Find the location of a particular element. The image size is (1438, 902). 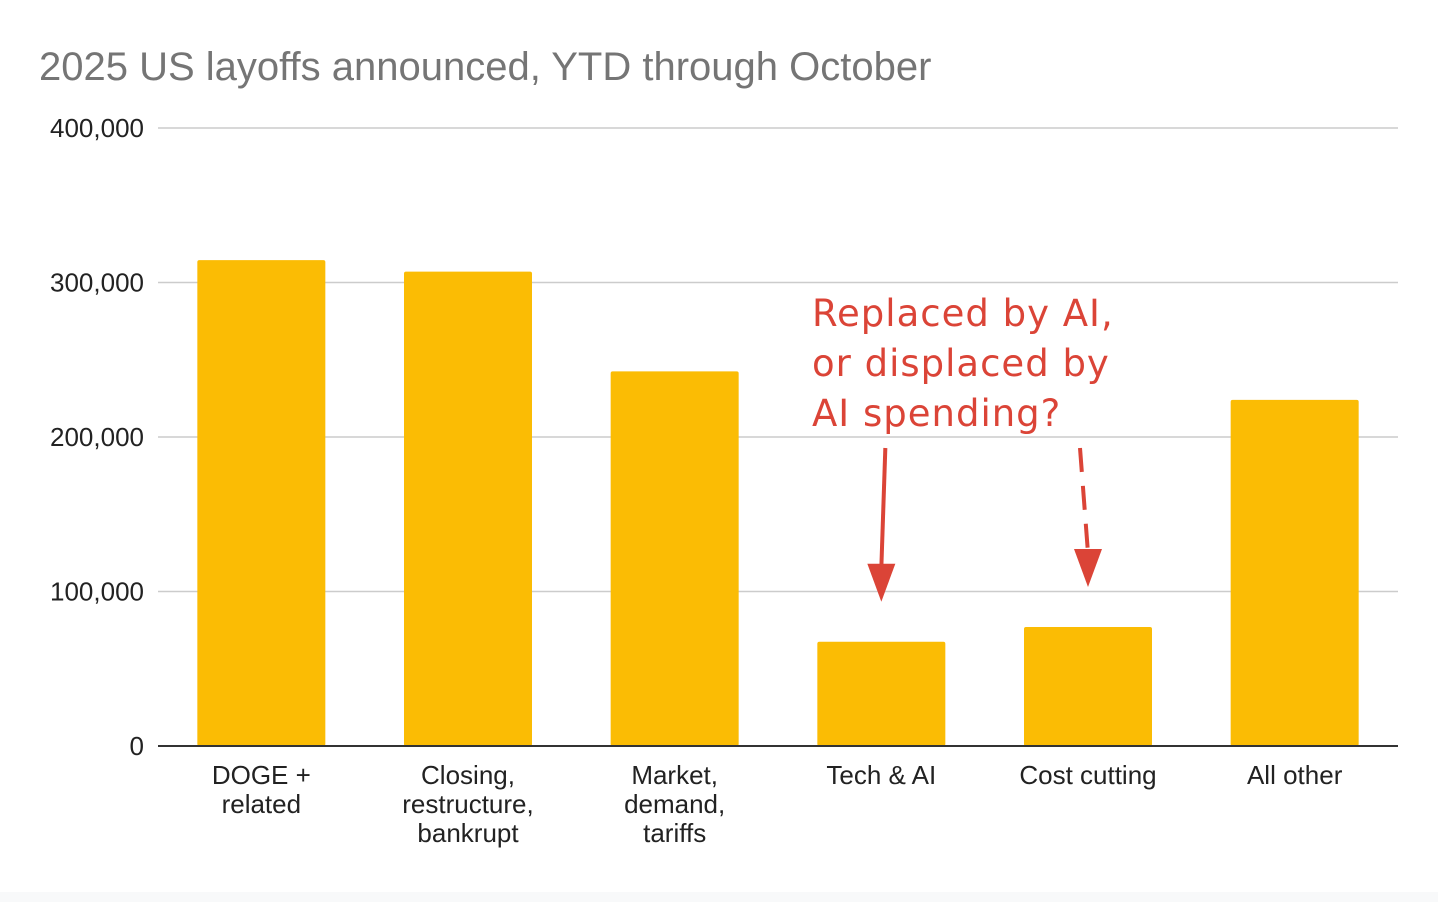

x-tick-label: Closing, restructure, bankrupt is located at coordinates (468, 804).